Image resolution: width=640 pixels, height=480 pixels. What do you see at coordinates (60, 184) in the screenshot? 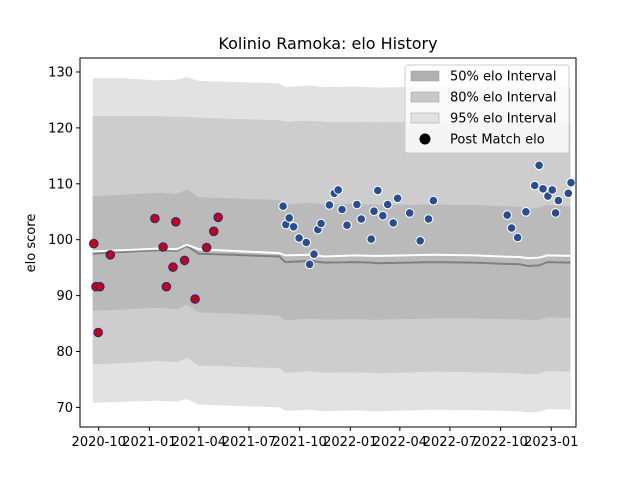
I see `y-tick-label: 110` at bounding box center [60, 184].